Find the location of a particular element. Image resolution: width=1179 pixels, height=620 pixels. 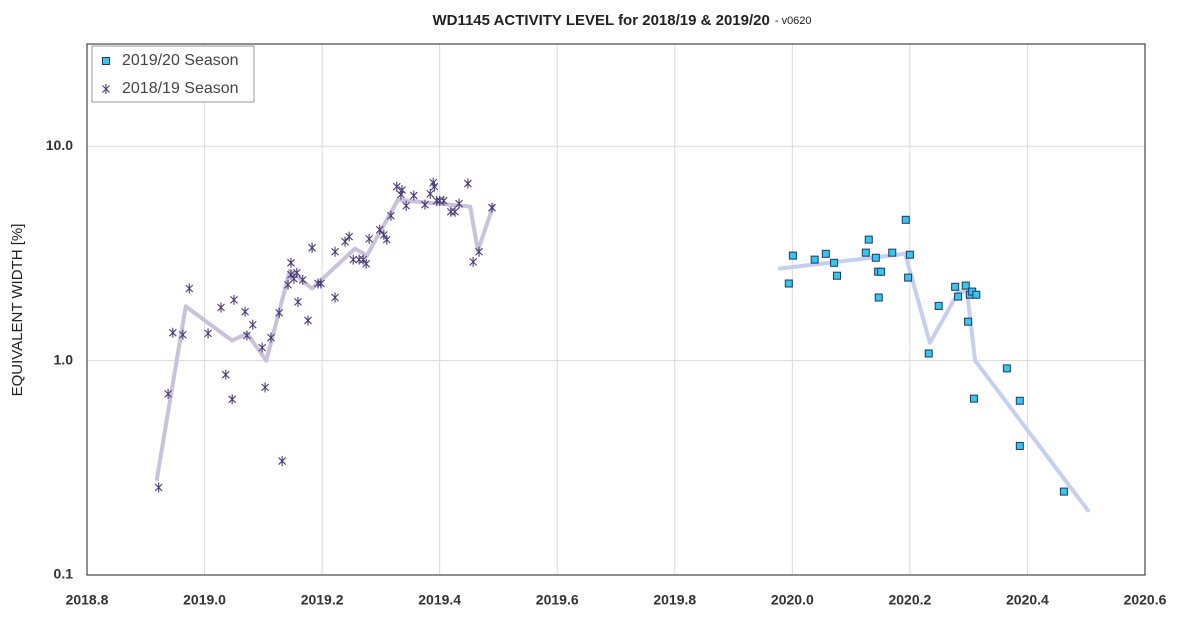

x-tick-label: 2019.6 is located at coordinates (557, 600).